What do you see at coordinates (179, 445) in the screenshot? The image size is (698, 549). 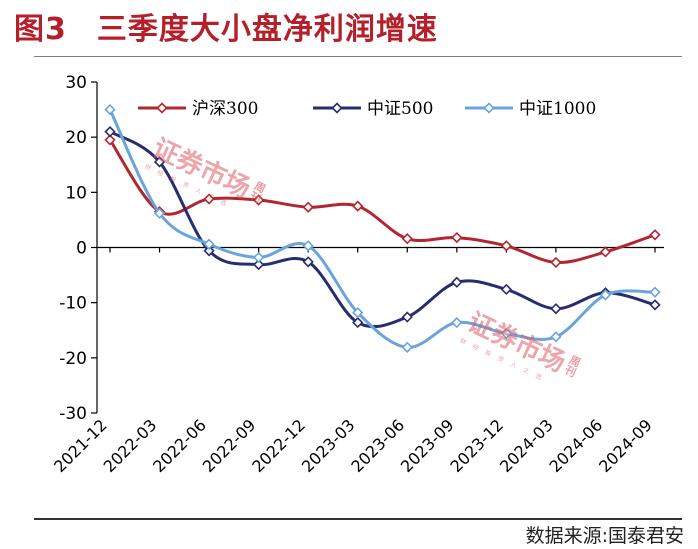 I see `x-tick-label: 2022-06` at bounding box center [179, 445].